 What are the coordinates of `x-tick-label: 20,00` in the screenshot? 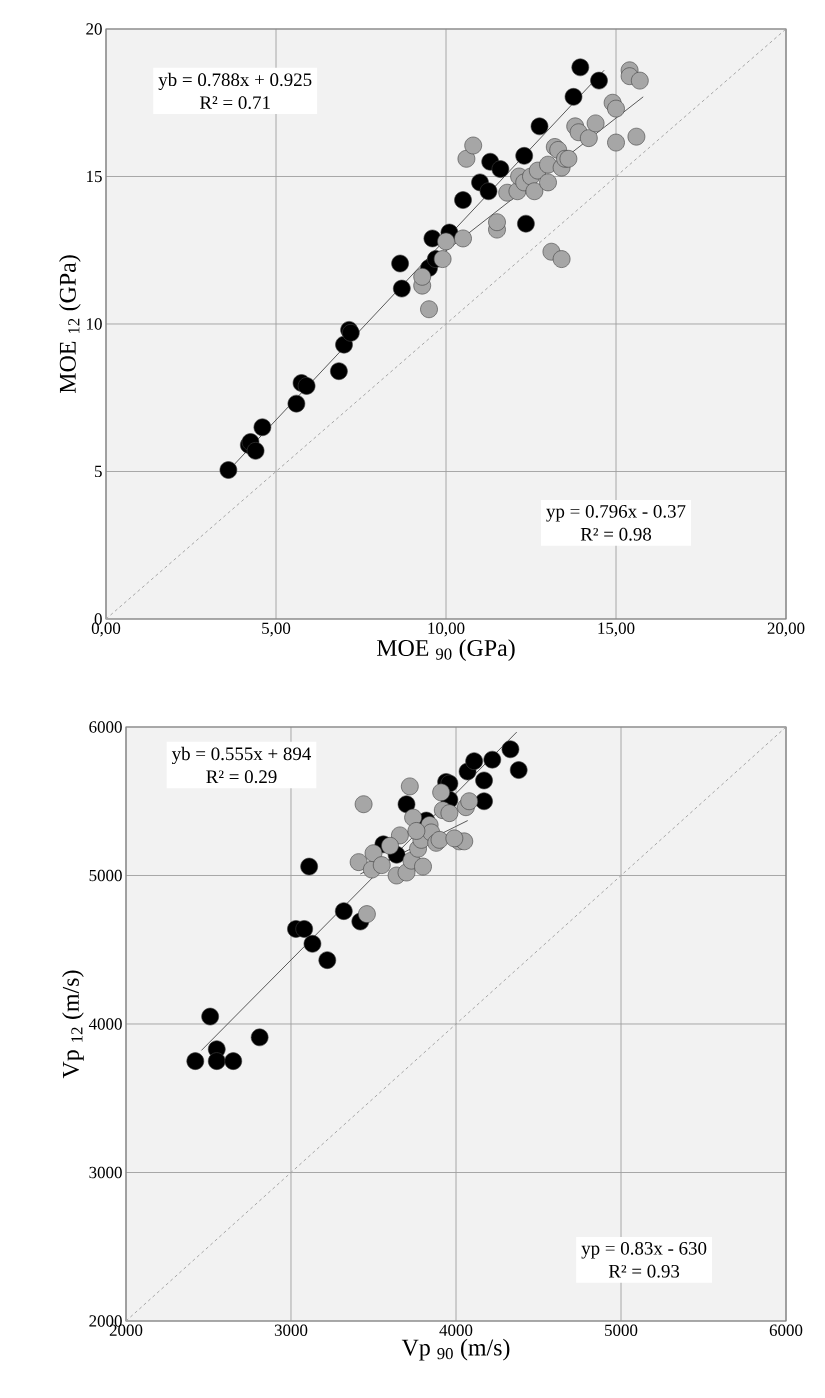 It's located at (786, 629).